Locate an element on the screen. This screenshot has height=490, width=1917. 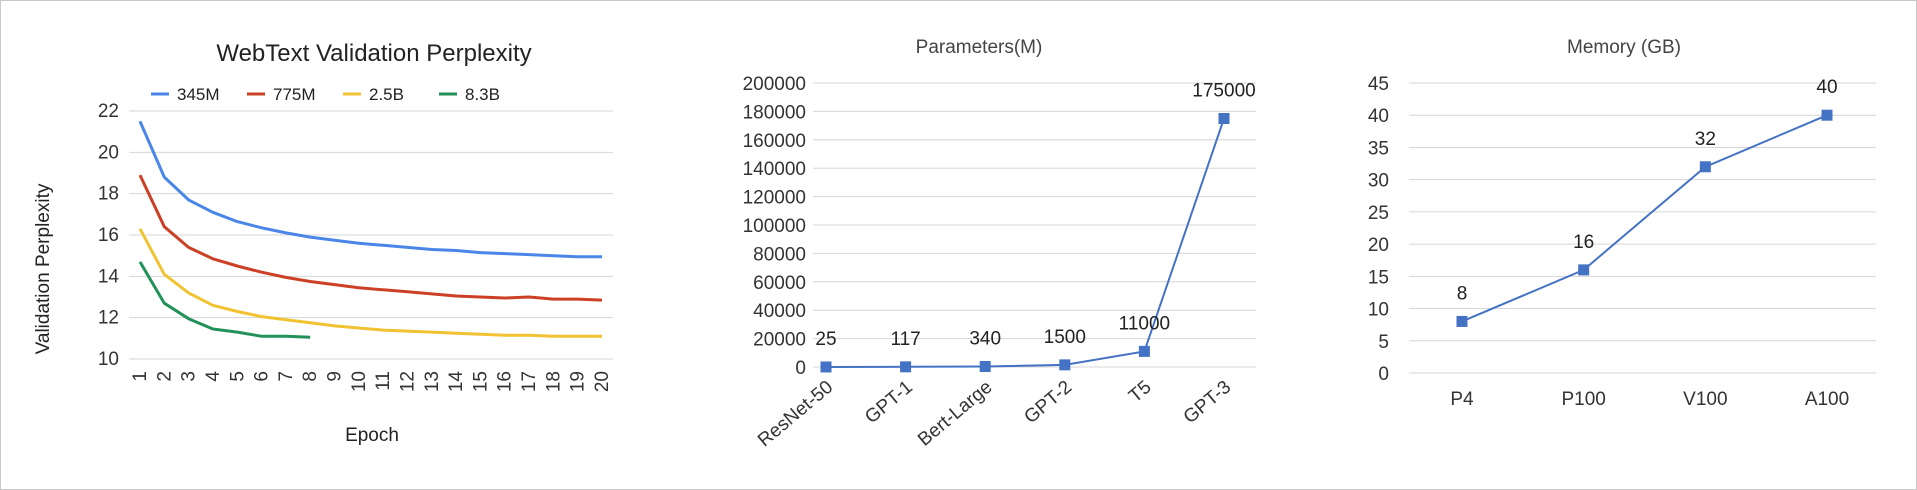
chart-perplexity-xtick: 19 is located at coordinates (578, 381).